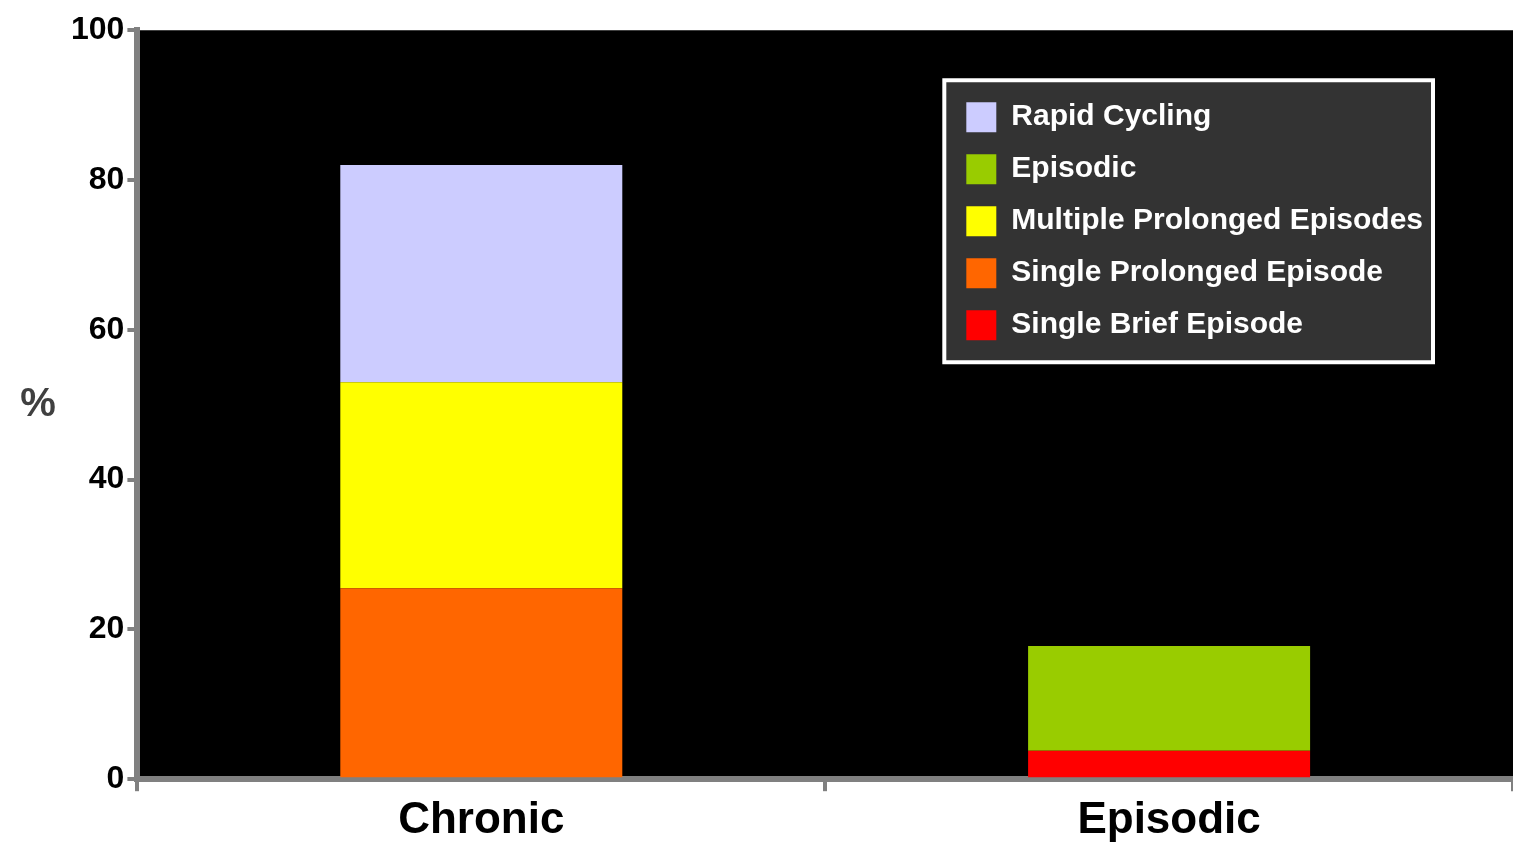  Describe the element at coordinates (98, 28) in the screenshot. I see `y-tick-label: 100` at that location.